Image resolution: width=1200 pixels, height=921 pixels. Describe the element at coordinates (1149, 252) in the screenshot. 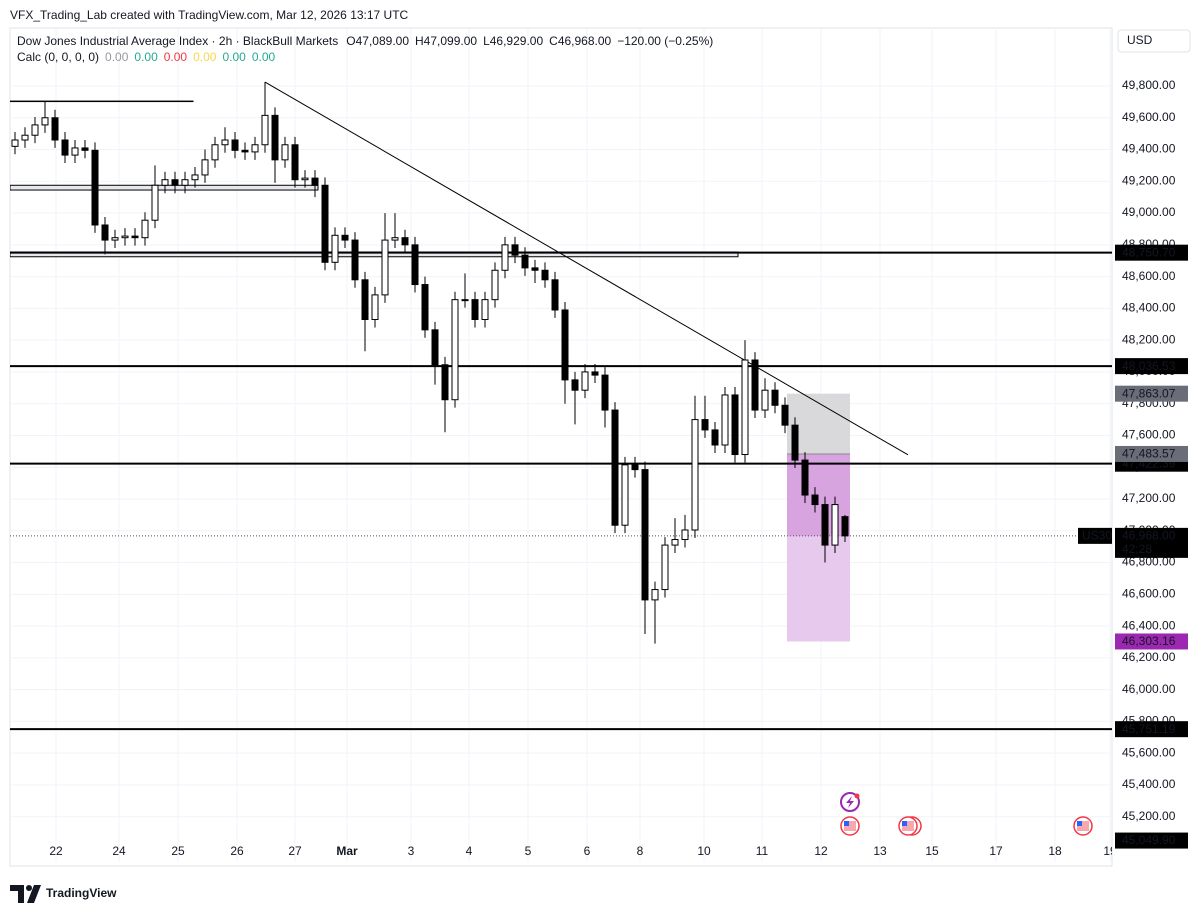

I see `level-label: 48,750.70` at that location.